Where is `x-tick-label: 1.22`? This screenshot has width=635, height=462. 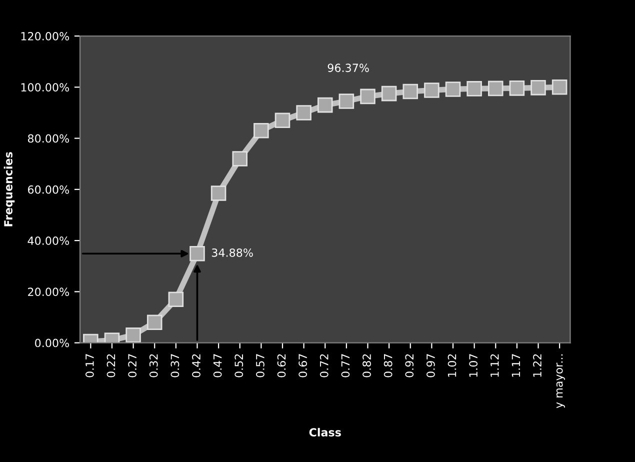
x-tick-label: 1.22 is located at coordinates (537, 365).